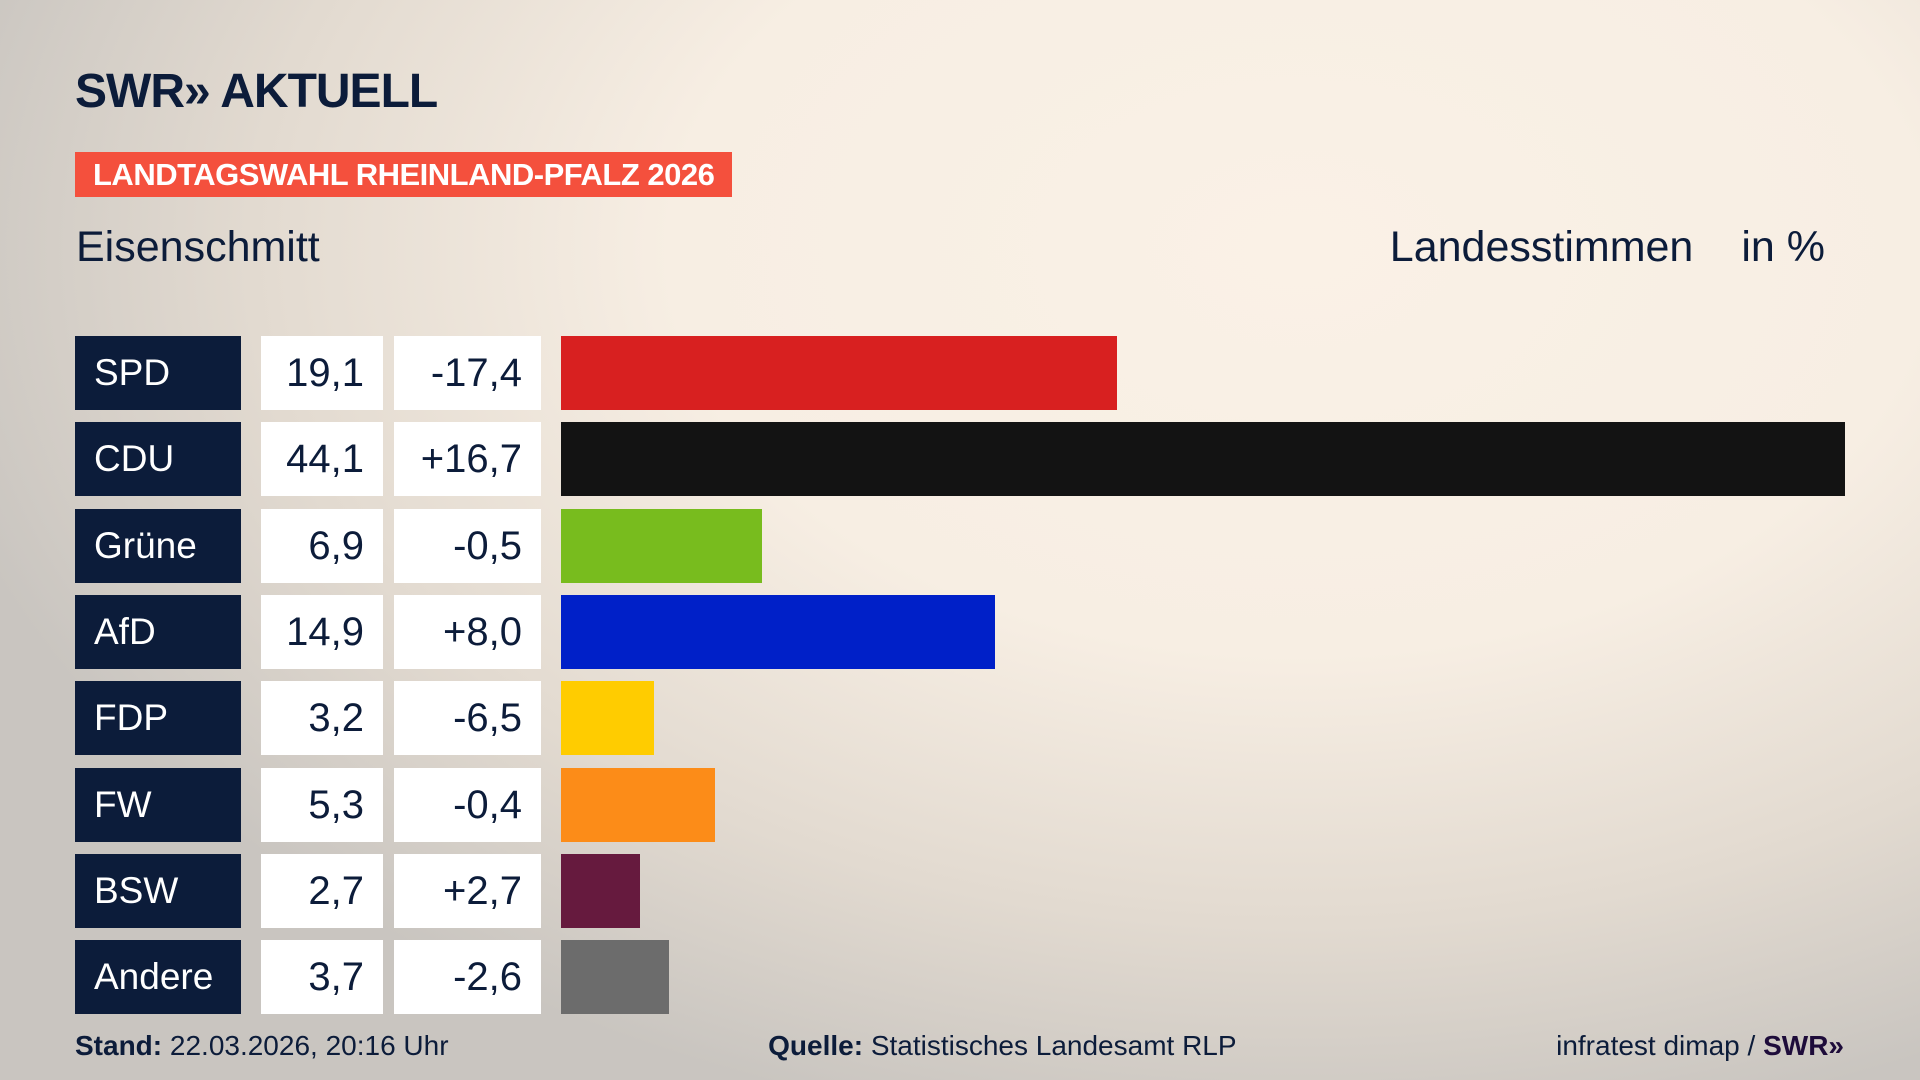 This screenshot has width=1920, height=1080. I want to click on party-row: Grüne 6,9 -0,5, so click(960, 545).